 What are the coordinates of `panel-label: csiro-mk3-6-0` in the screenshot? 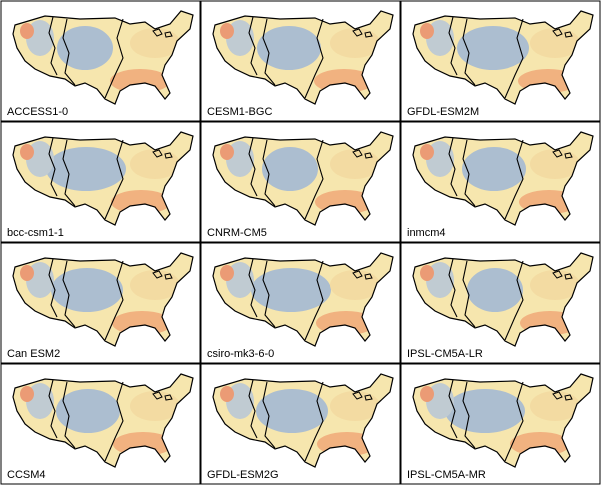 It's located at (240, 354).